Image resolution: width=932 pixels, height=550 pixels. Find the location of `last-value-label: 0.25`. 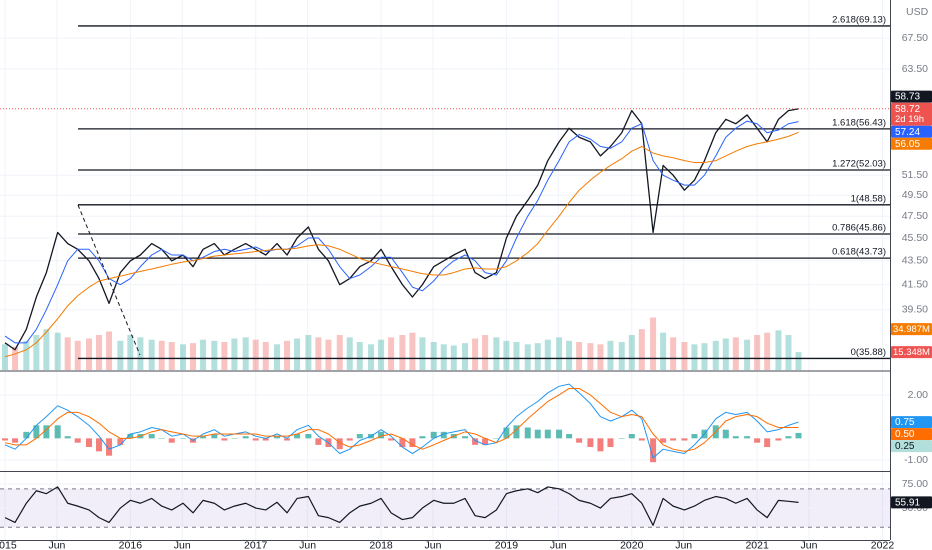

last-value-label: 0.25 is located at coordinates (905, 446).